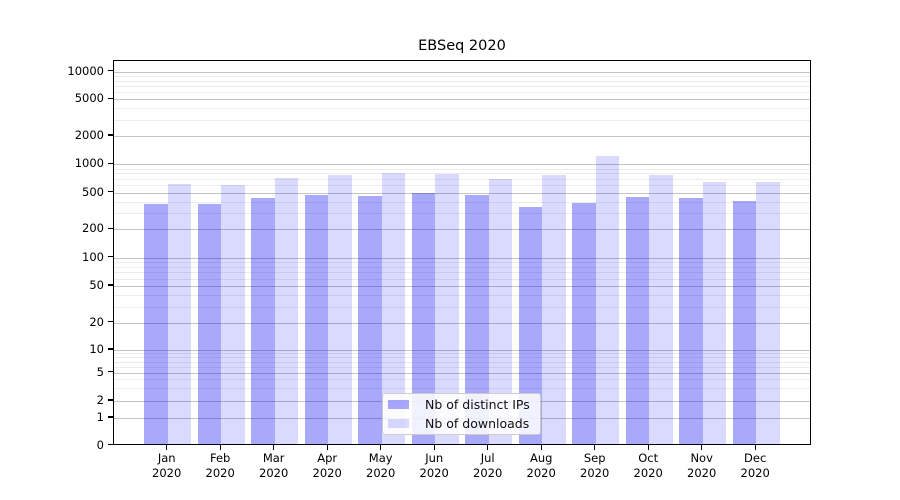 Image resolution: width=900 pixels, height=500 pixels. Describe the element at coordinates (93, 191) in the screenshot. I see `y-tick-label: 500` at that location.